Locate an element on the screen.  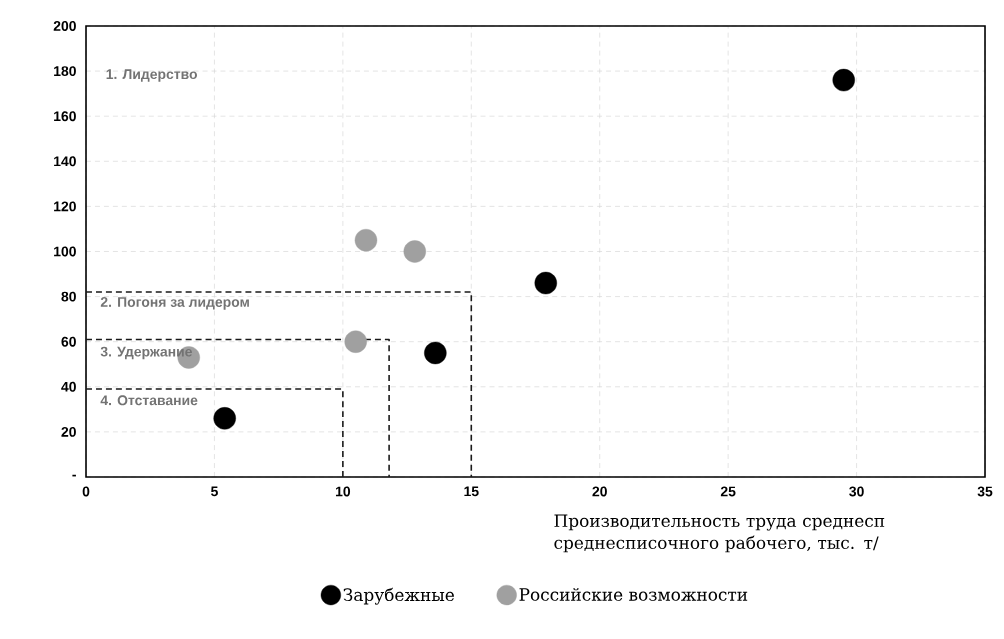
y-tick-label: 180 is located at coordinates (65, 71).